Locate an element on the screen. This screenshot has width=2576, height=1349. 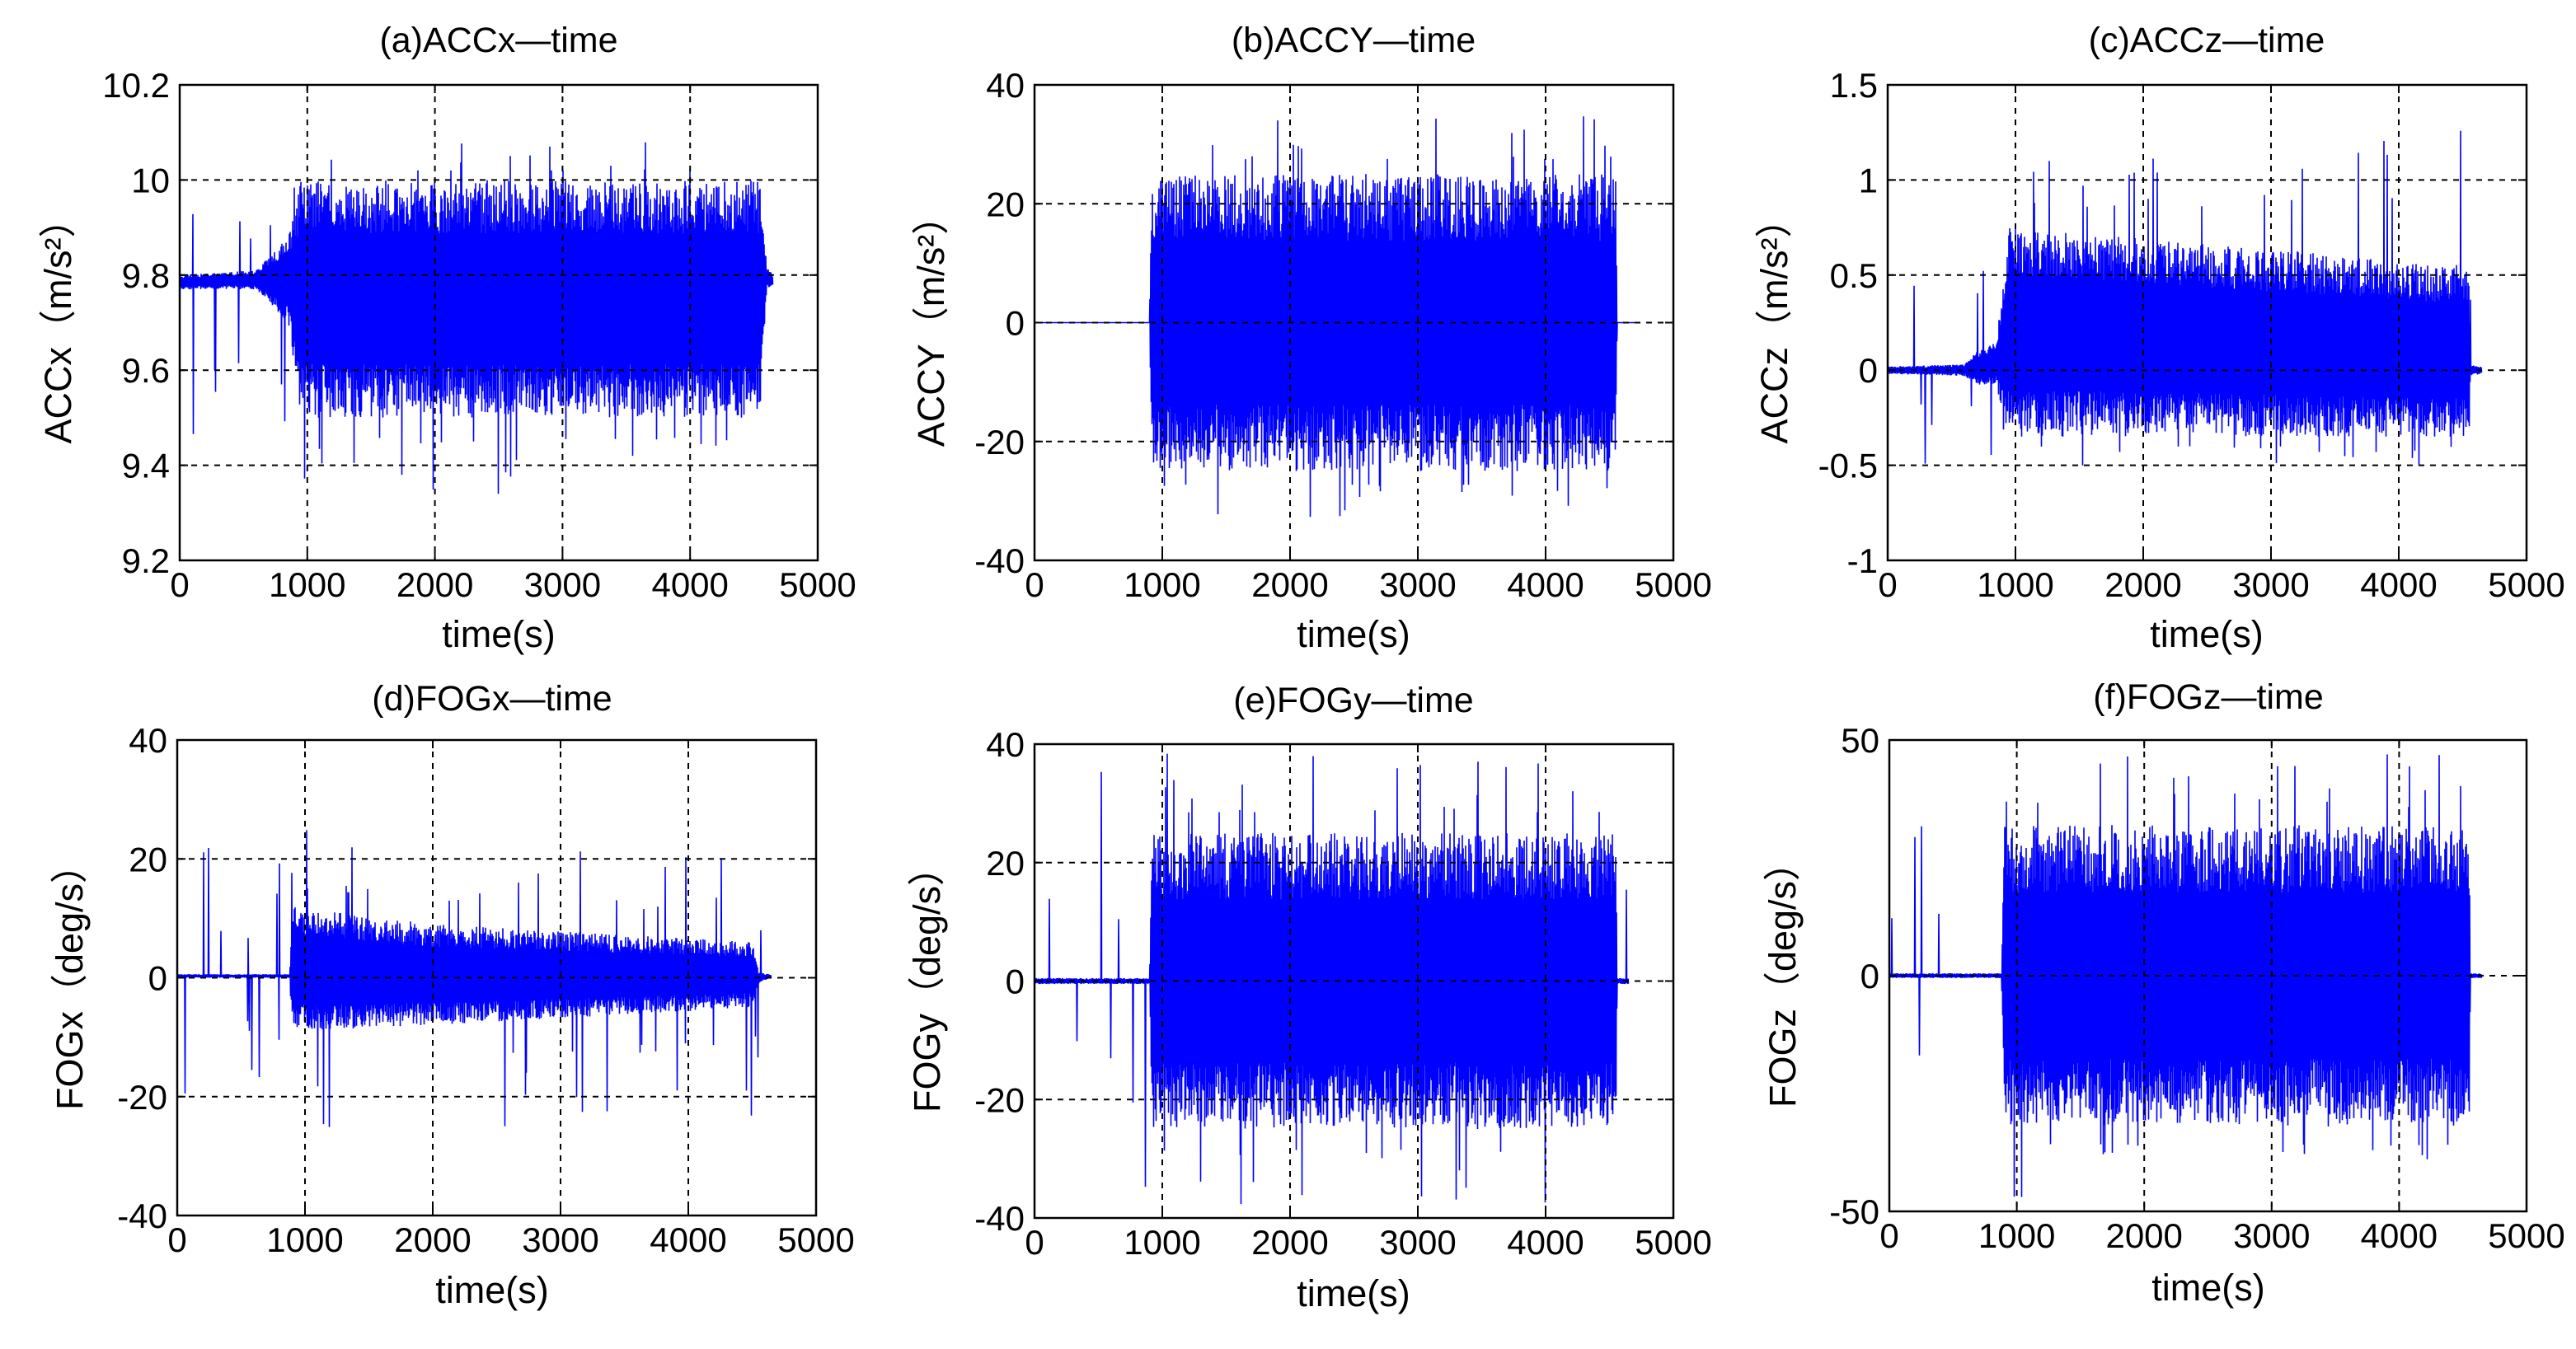
panel-b-ytick-label: 20 is located at coordinates (1005, 204).